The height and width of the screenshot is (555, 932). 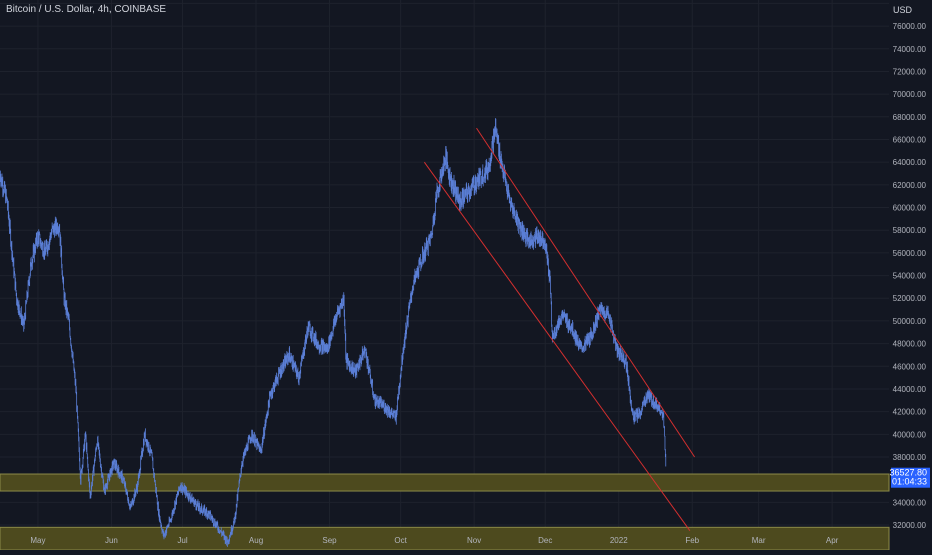 I want to click on price-tick-label: 38000.00, so click(x=910, y=457).